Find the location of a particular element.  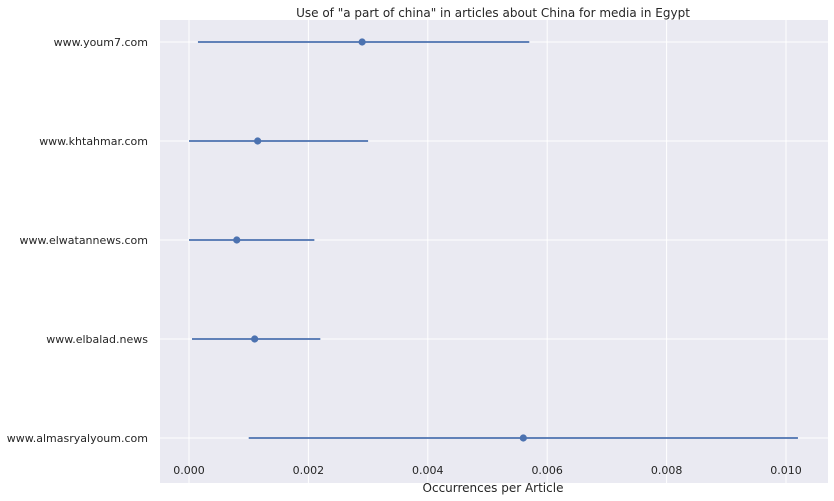

y-category-label: www.elwatannews.com is located at coordinates (83, 240).